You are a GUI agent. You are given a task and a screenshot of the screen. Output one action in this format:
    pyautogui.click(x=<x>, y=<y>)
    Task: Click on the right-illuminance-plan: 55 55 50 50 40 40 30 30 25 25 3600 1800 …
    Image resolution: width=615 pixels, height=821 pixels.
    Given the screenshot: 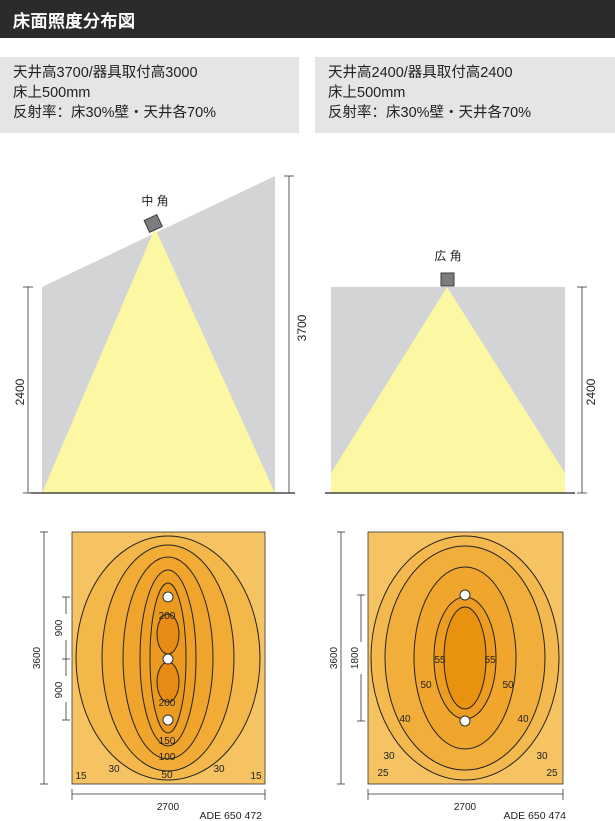 What is the action you would take?
    pyautogui.click(x=448, y=676)
    